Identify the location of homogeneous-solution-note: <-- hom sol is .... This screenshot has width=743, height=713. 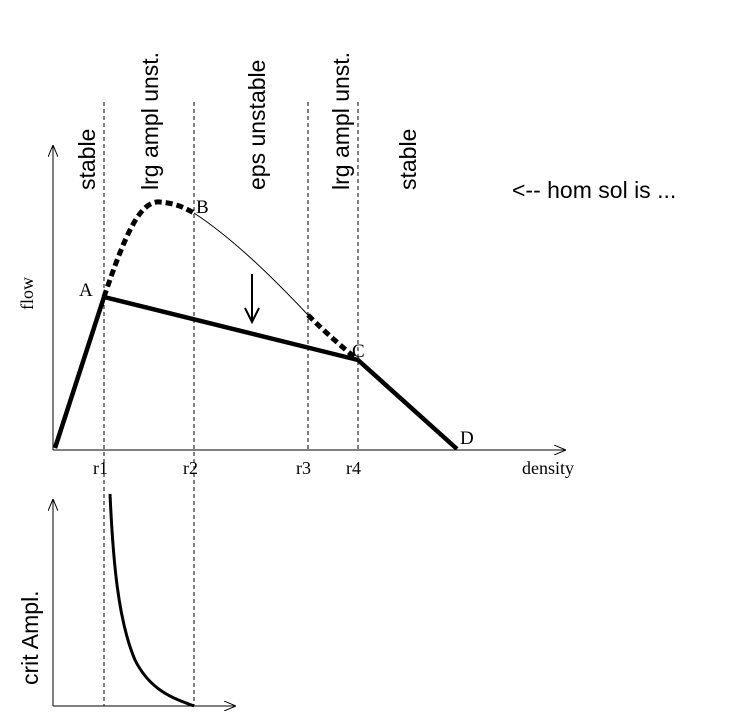
(594, 190).